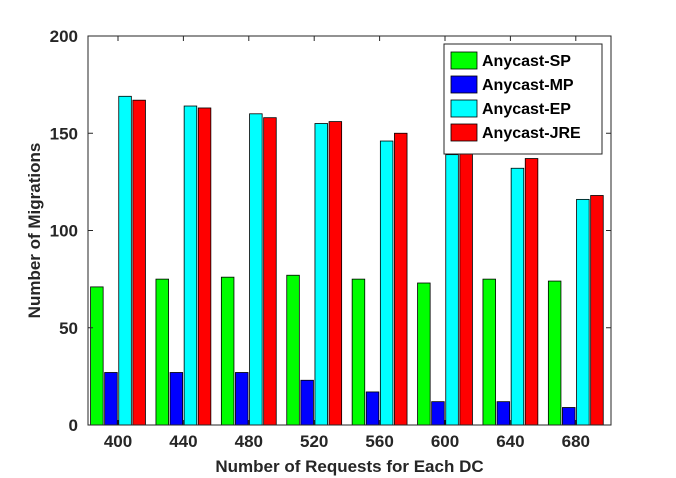  Describe the element at coordinates (73, 425) in the screenshot. I see `y-tick-label: 0` at that location.